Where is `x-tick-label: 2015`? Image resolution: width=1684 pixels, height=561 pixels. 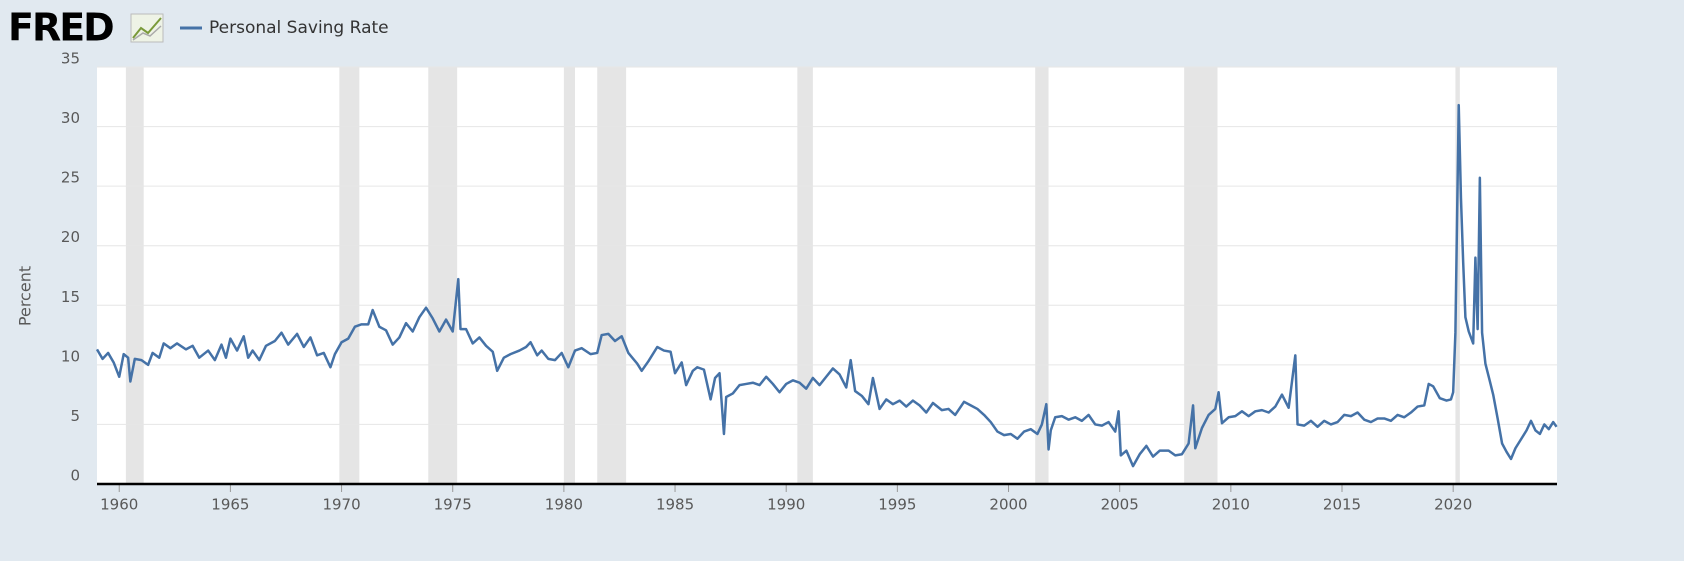 x-tick-label: 2015 is located at coordinates (1342, 505).